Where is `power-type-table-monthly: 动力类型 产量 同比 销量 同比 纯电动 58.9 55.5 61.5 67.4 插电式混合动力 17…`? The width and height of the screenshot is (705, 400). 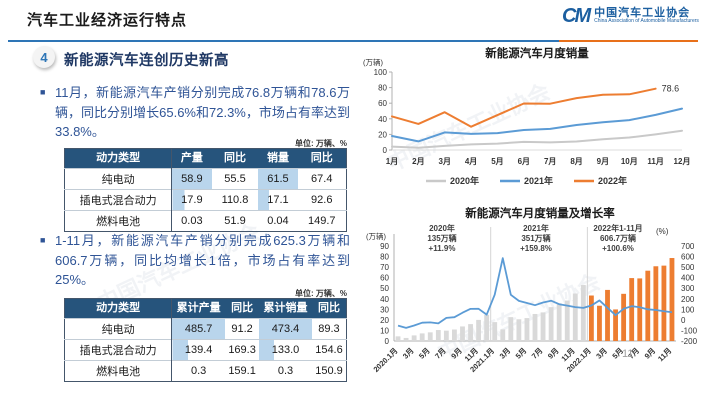
power-type-table-monthly: 动力类型 产量 同比 销量 同比 纯电动 58.9 55.5 61.5 67.4 插电式混合动力 17… is located at coordinates (205, 190).